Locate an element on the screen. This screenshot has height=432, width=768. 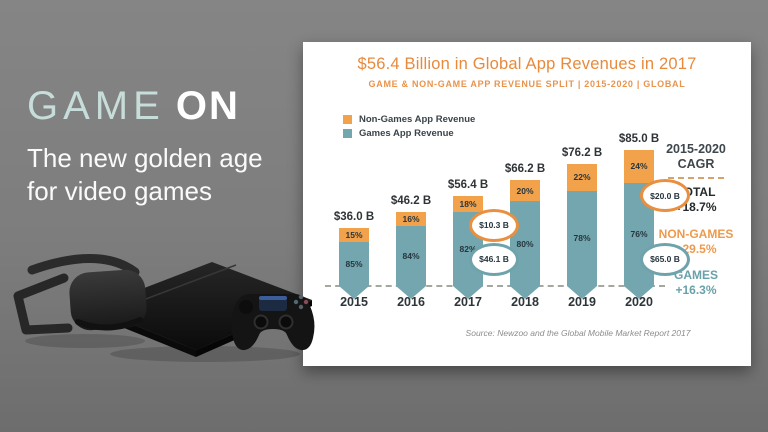
cagr-games-label: GAMES is located at coordinates (695, 275).